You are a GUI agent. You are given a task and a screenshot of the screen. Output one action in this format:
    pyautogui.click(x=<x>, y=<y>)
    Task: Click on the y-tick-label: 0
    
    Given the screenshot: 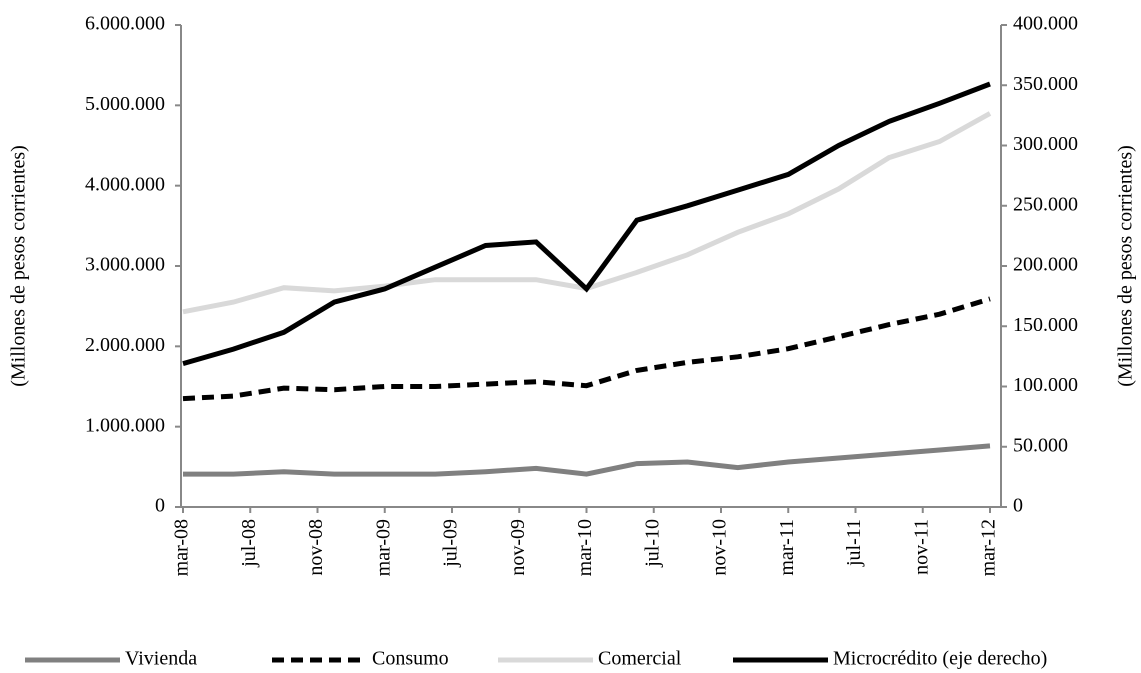 What is the action you would take?
    pyautogui.click(x=160, y=506)
    